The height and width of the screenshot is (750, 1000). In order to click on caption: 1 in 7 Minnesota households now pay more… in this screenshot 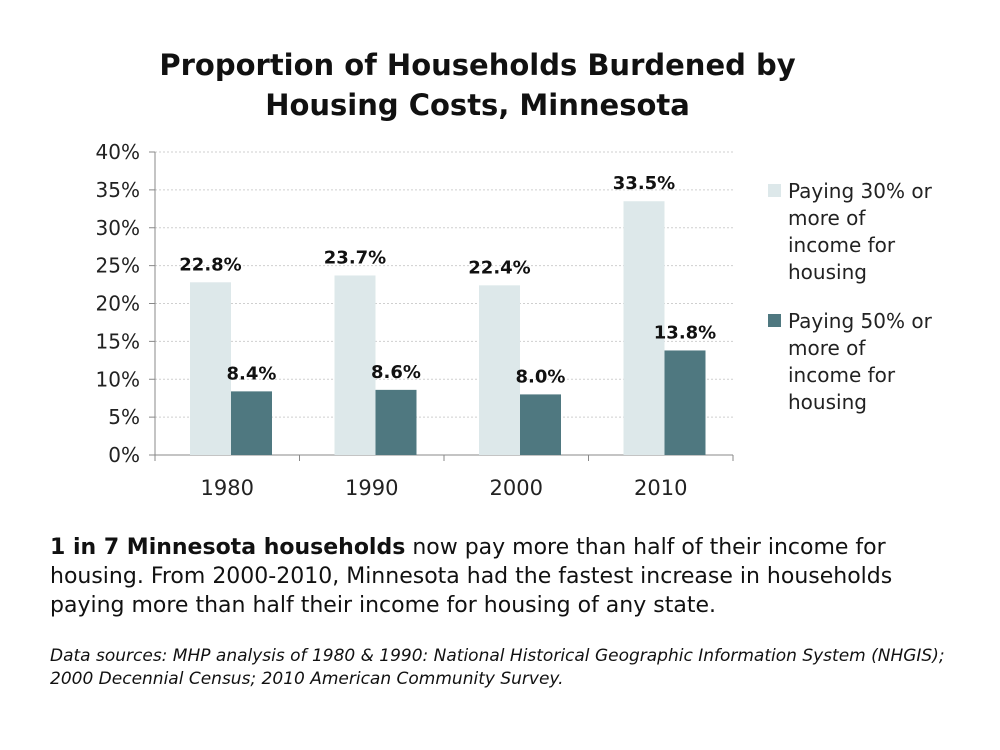, I will do `click(500, 576)`.